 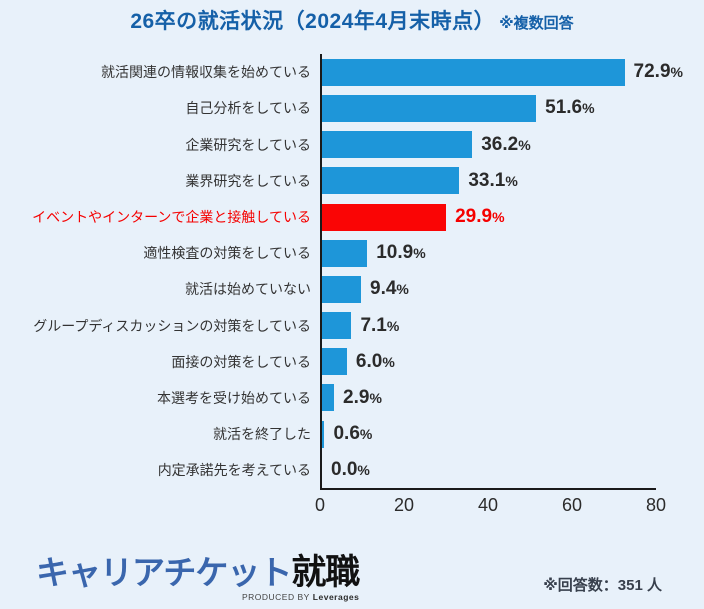 I want to click on value-label: 10.9%, so click(x=401, y=253).